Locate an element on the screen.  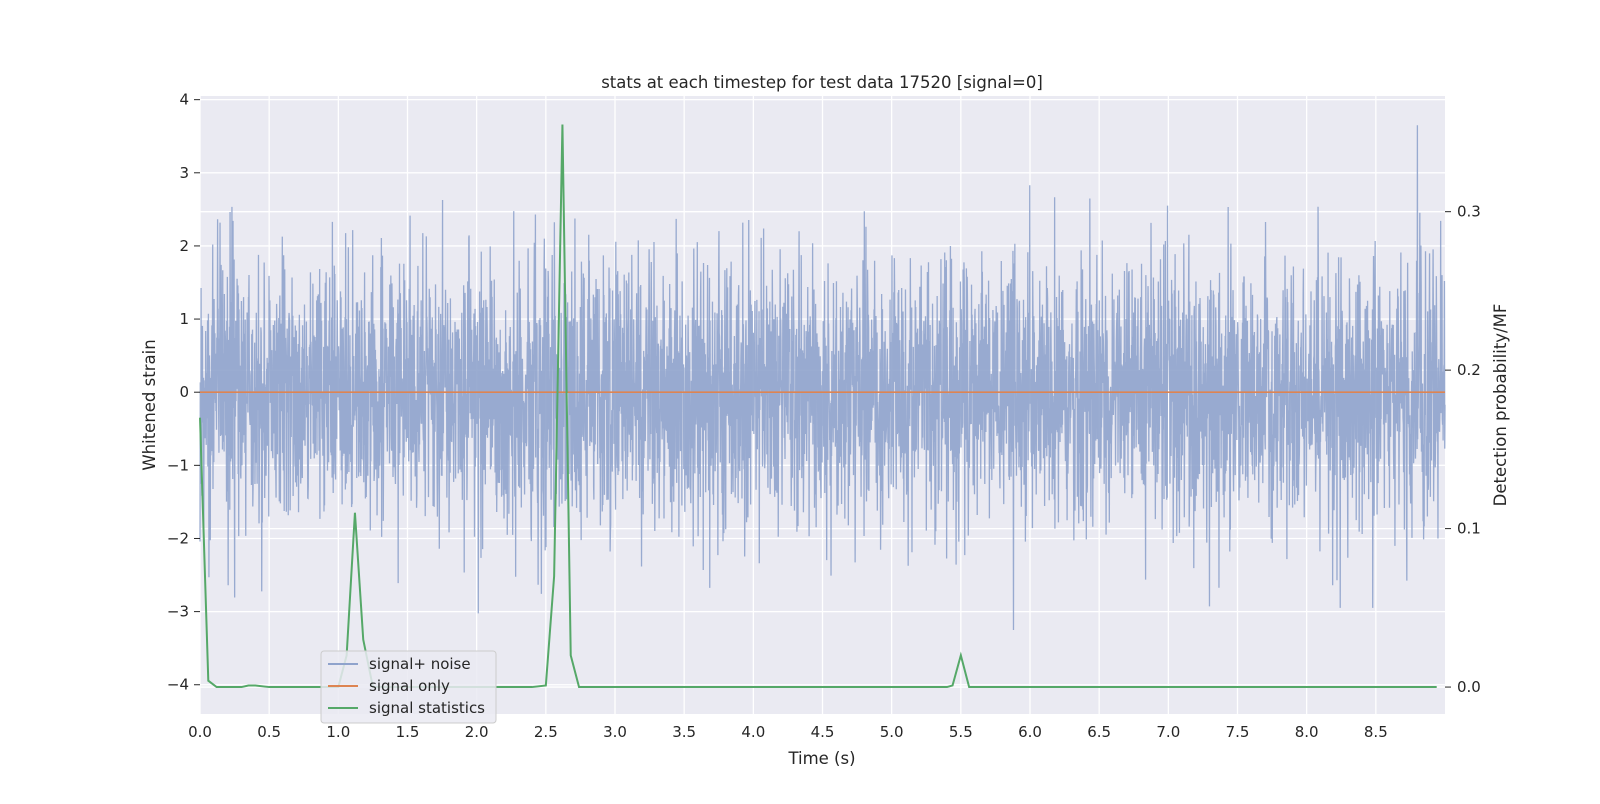
x-tick-label: 5.0 is located at coordinates (892, 732).